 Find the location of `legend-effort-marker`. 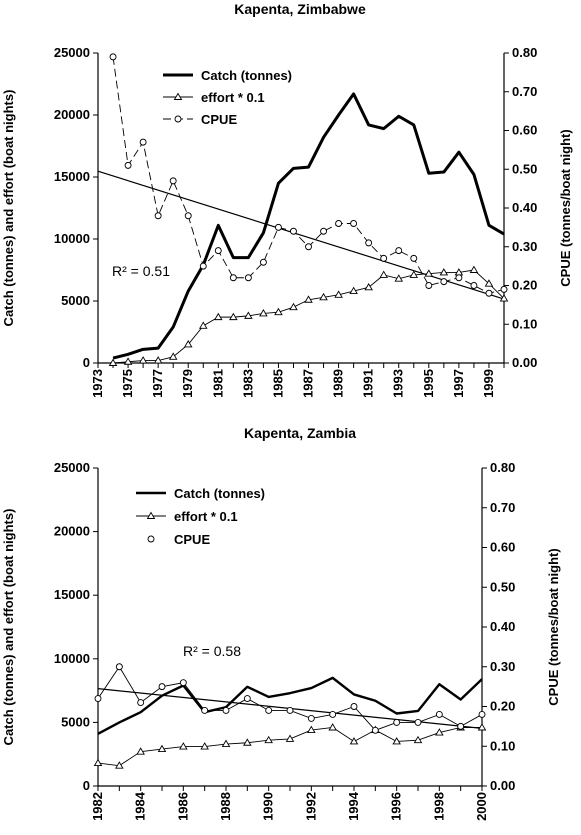

legend-effort-marker is located at coordinates (151, 515).